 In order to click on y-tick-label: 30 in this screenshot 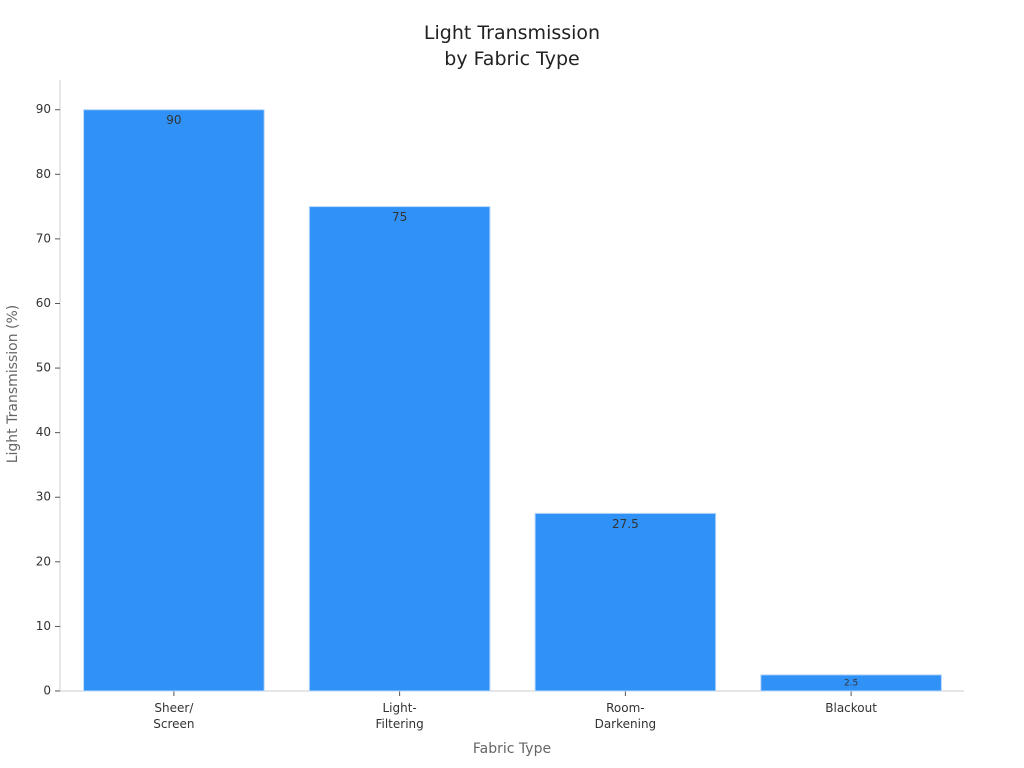, I will do `click(43, 497)`.